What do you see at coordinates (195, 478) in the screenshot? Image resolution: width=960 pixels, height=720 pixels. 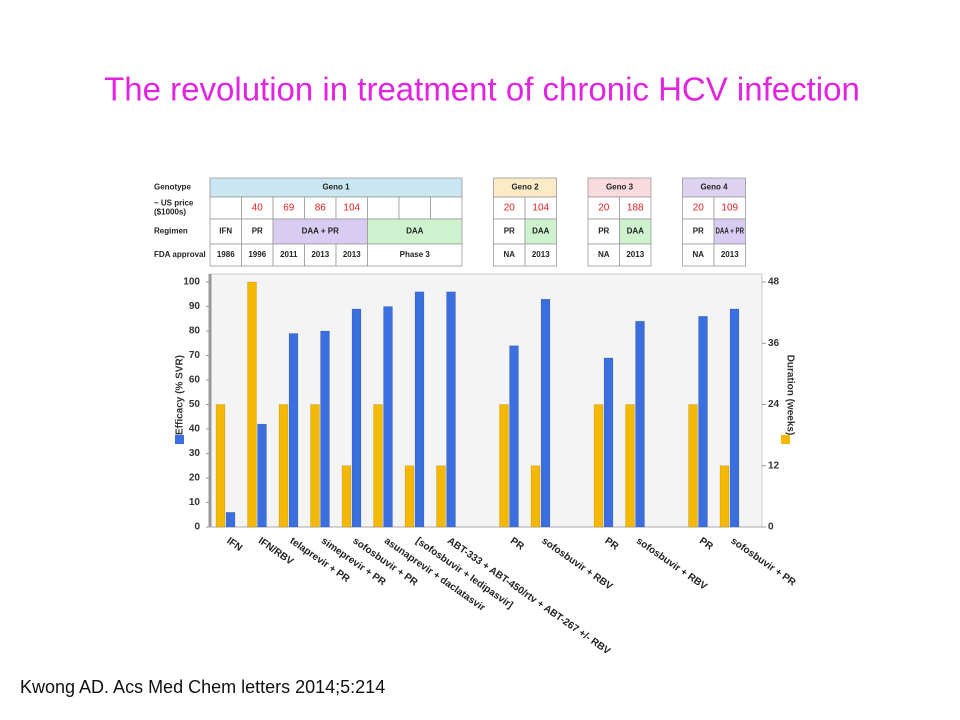 I see `y-tick-label: 20` at bounding box center [195, 478].